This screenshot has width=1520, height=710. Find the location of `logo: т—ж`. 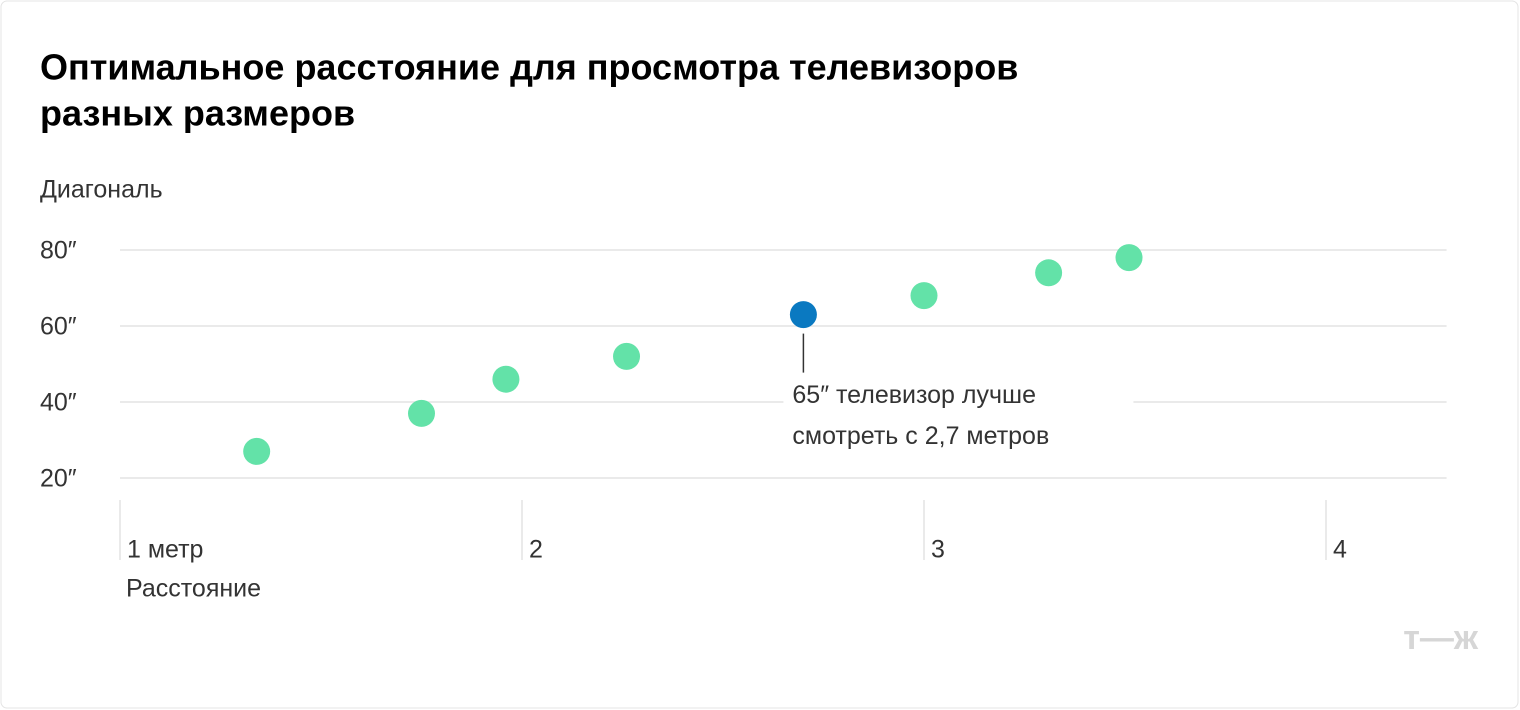

logo: т—ж is located at coordinates (1441, 638).